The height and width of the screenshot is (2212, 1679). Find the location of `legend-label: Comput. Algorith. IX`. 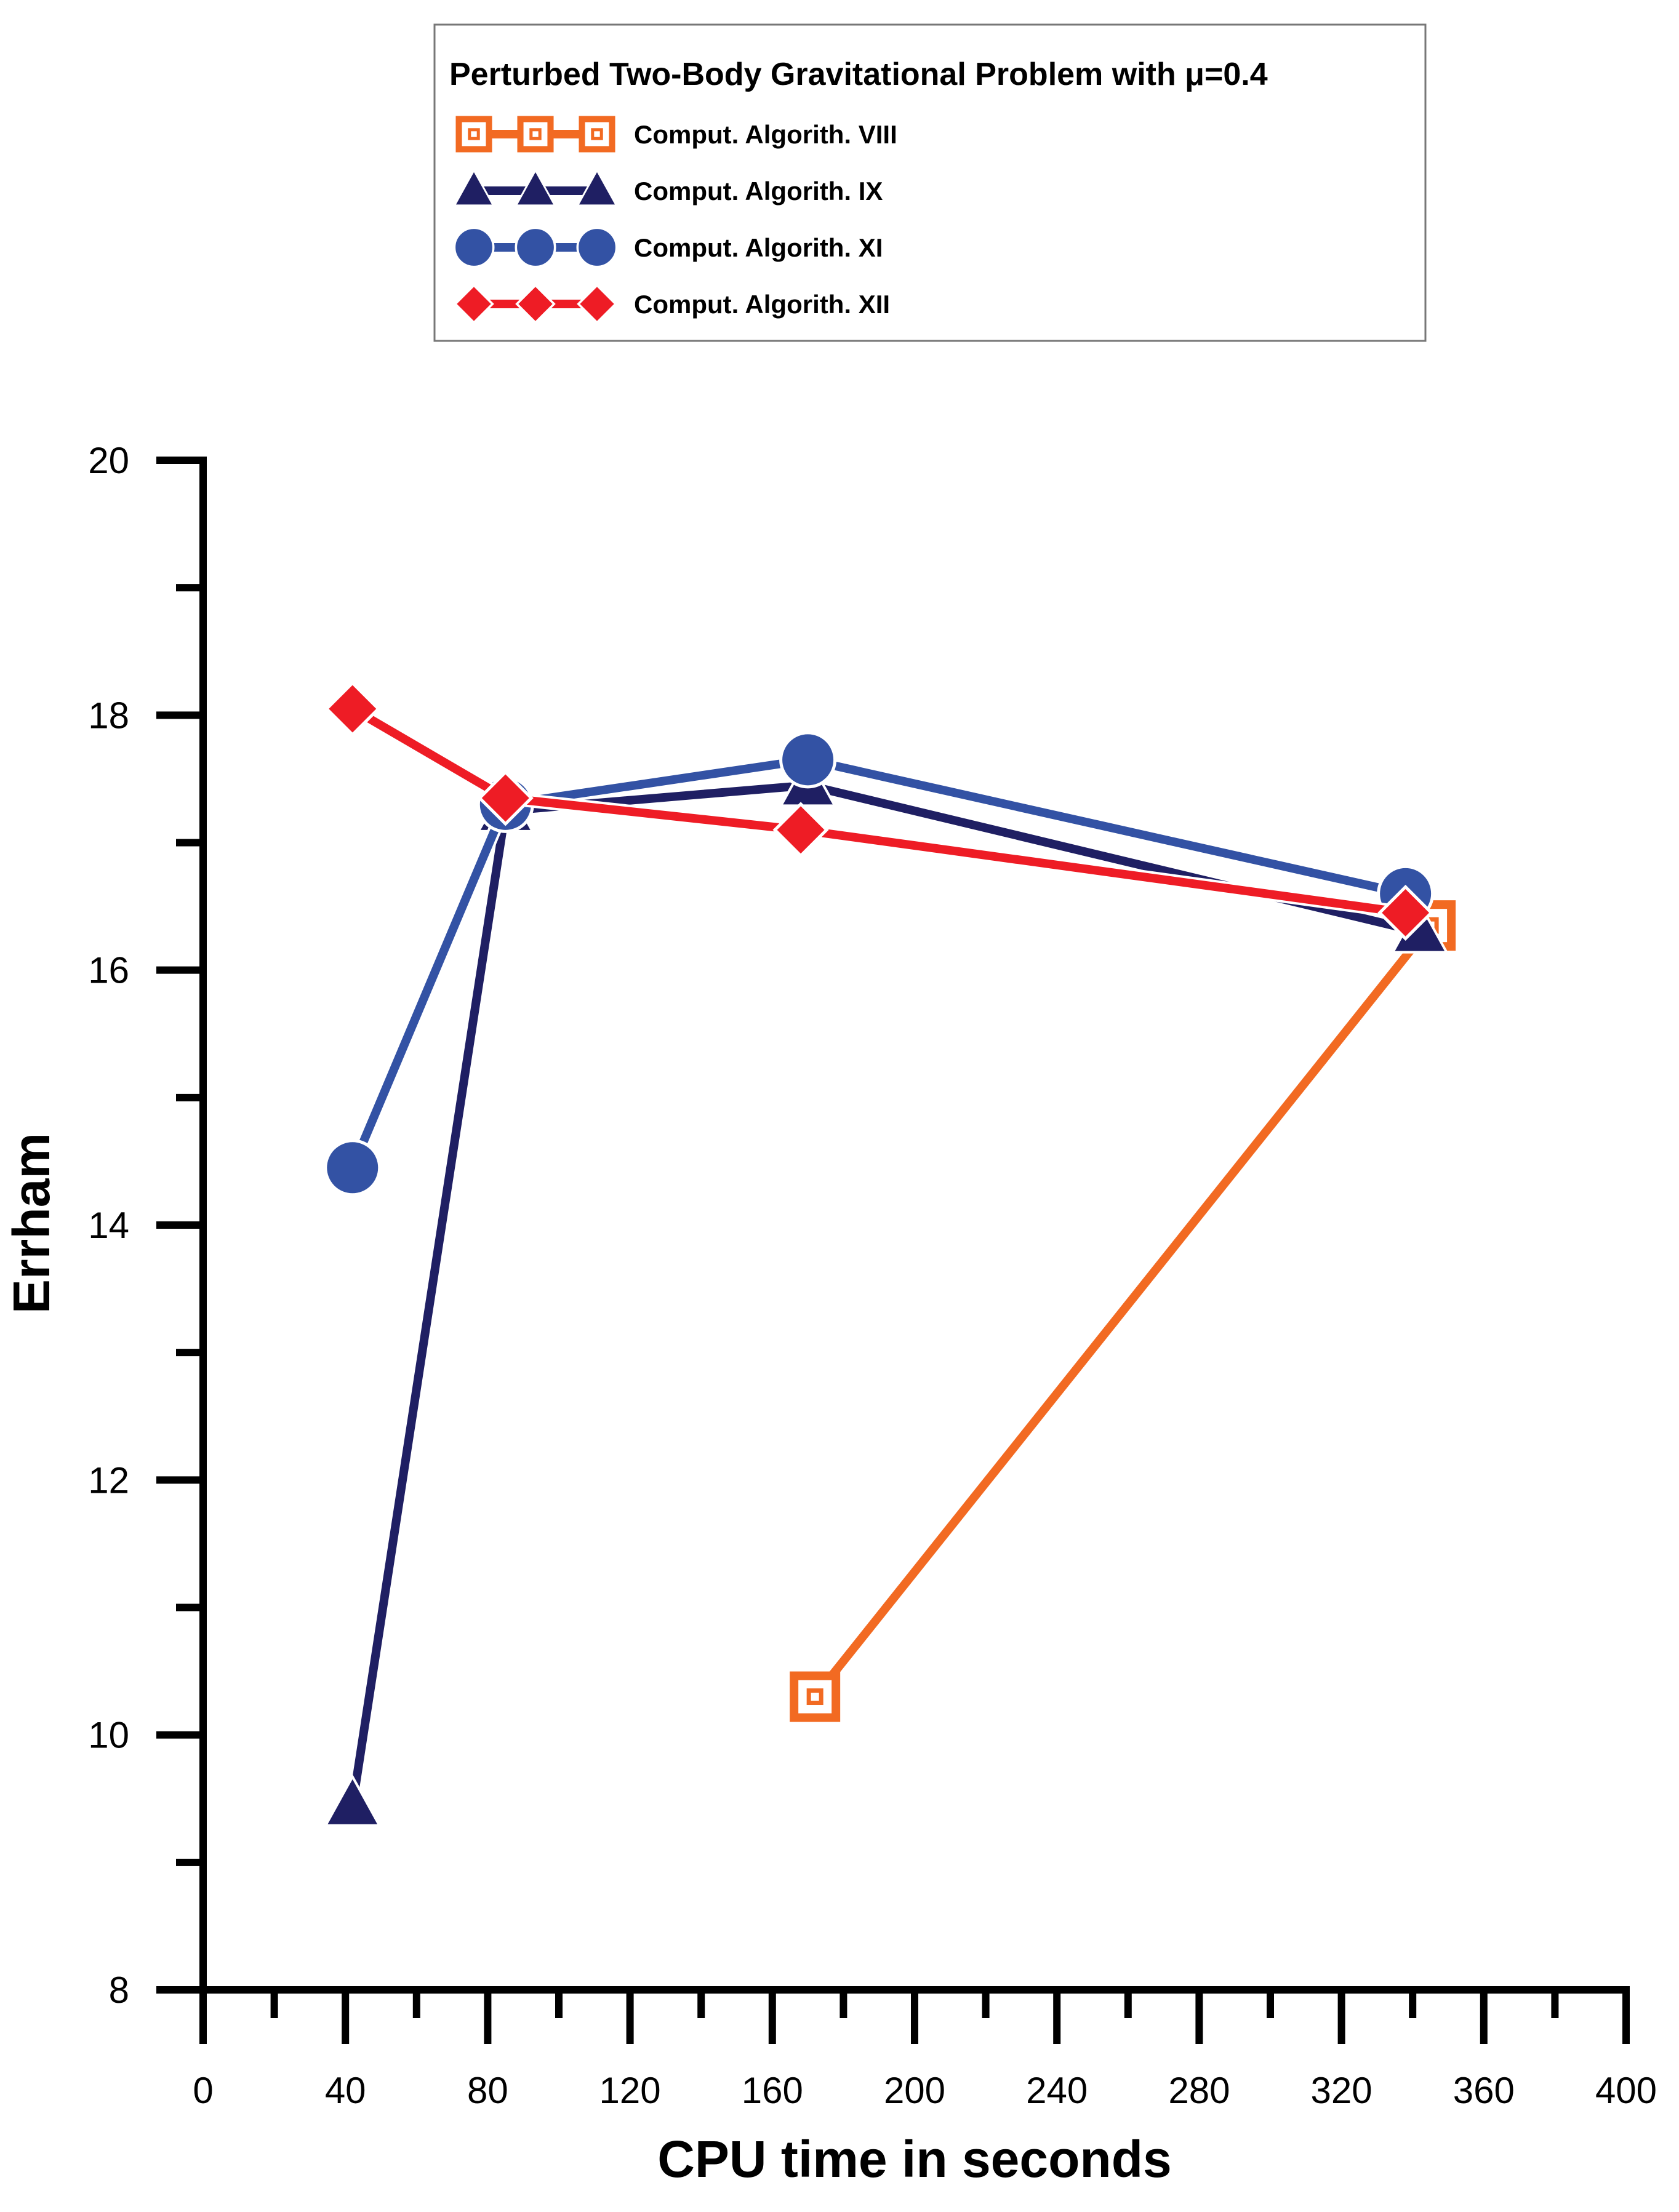

legend-label: Comput. Algorith. IX is located at coordinates (758, 191).